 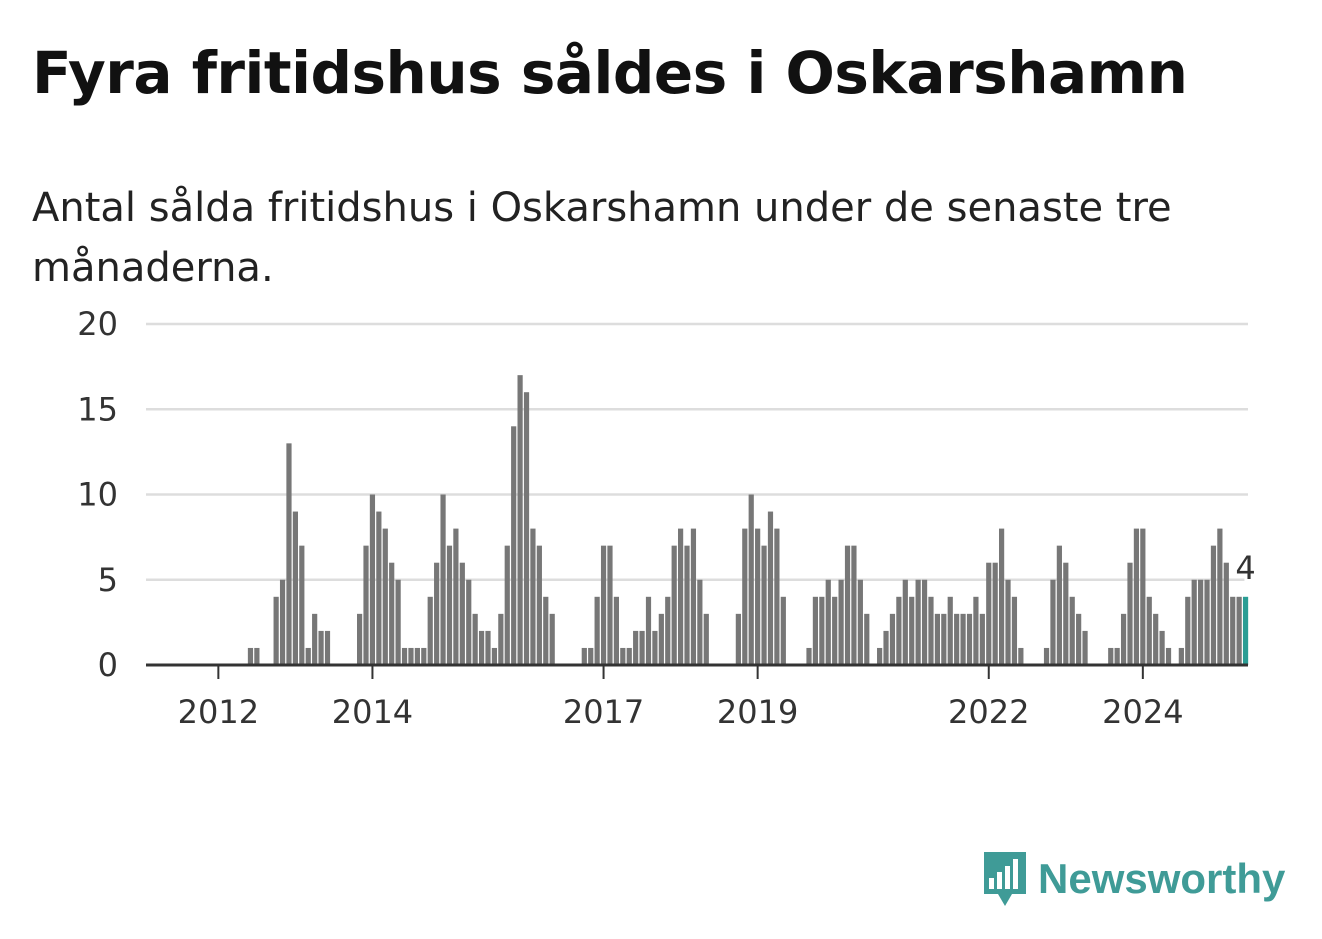 What do you see at coordinates (108, 665) in the screenshot?
I see `y-tick-label: 0` at bounding box center [108, 665].